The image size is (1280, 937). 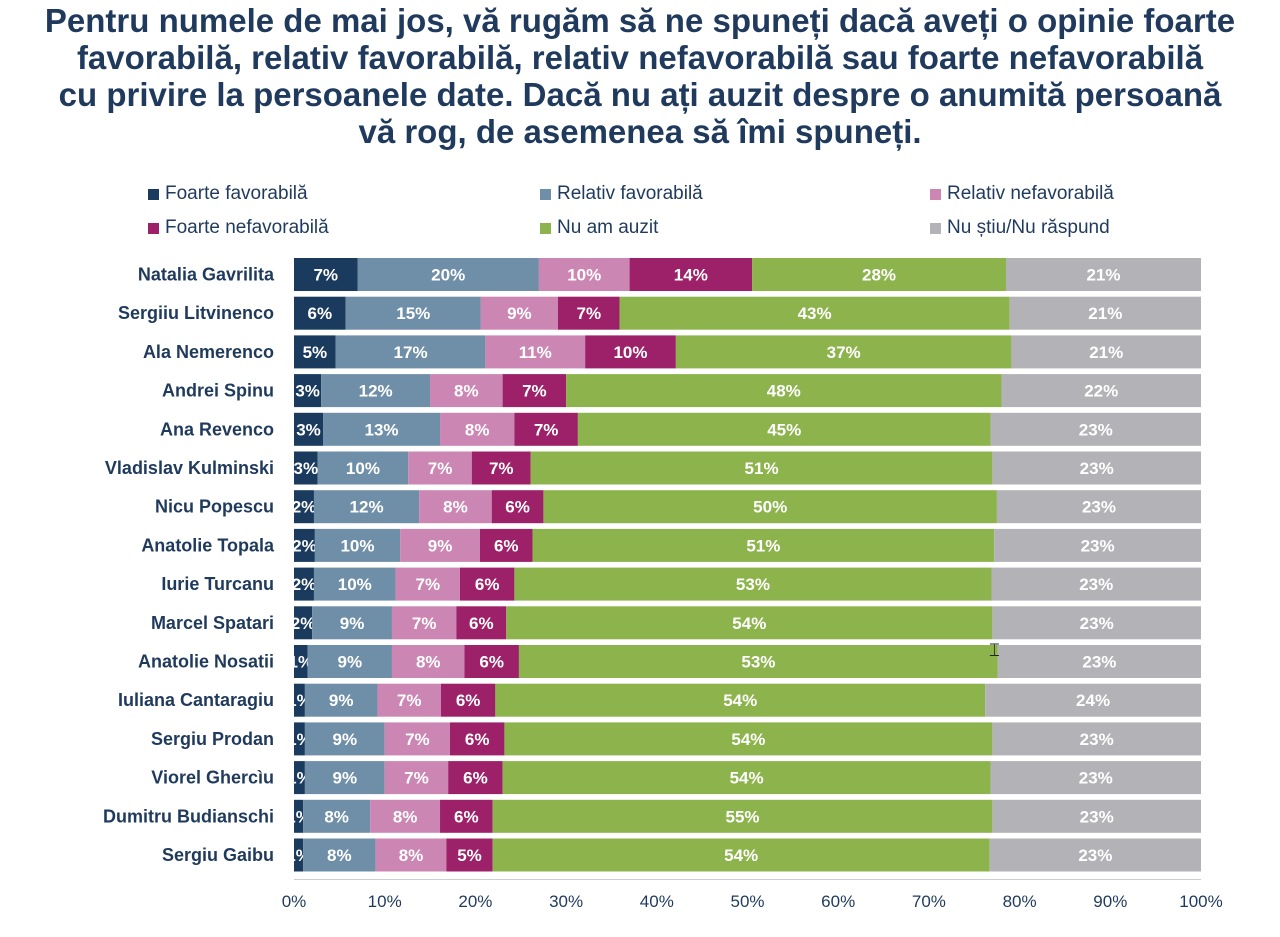 What do you see at coordinates (212, 778) in the screenshot?
I see `row-label: Viorel Ghercìu` at bounding box center [212, 778].